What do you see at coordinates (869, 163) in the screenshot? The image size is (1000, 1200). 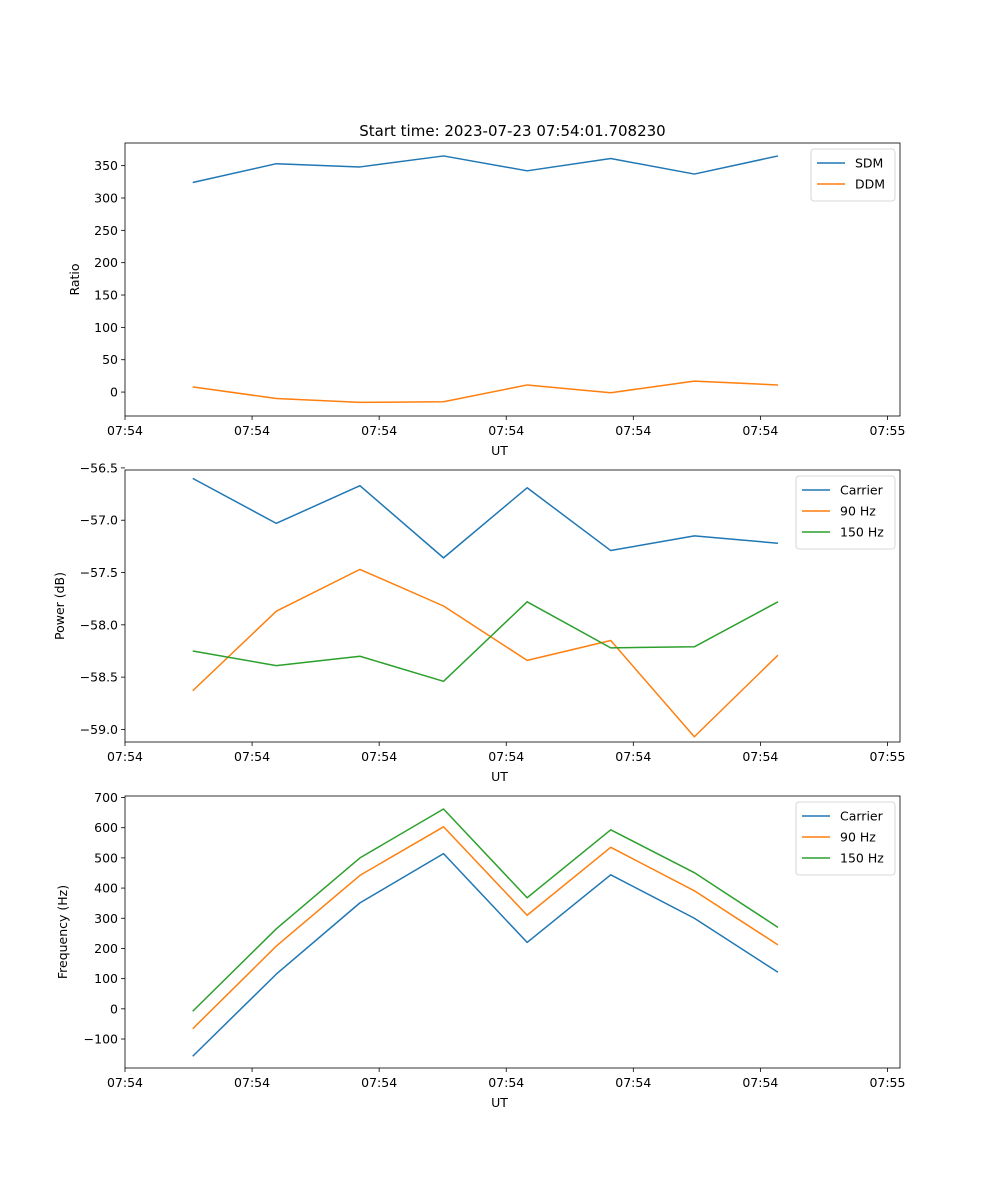 I see `legend-label-sdm: SDM` at bounding box center [869, 163].